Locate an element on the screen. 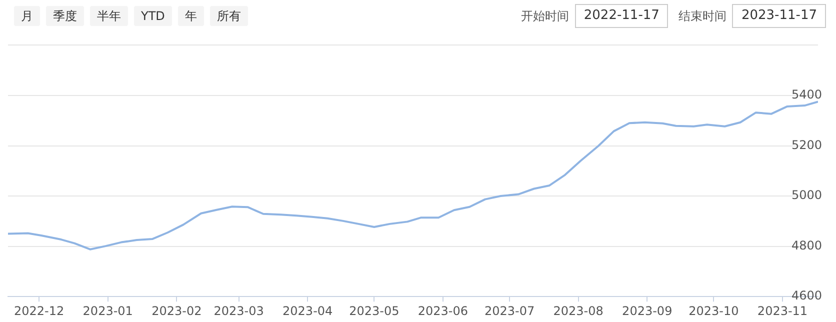  text: 月 is located at coordinates (27, 16).